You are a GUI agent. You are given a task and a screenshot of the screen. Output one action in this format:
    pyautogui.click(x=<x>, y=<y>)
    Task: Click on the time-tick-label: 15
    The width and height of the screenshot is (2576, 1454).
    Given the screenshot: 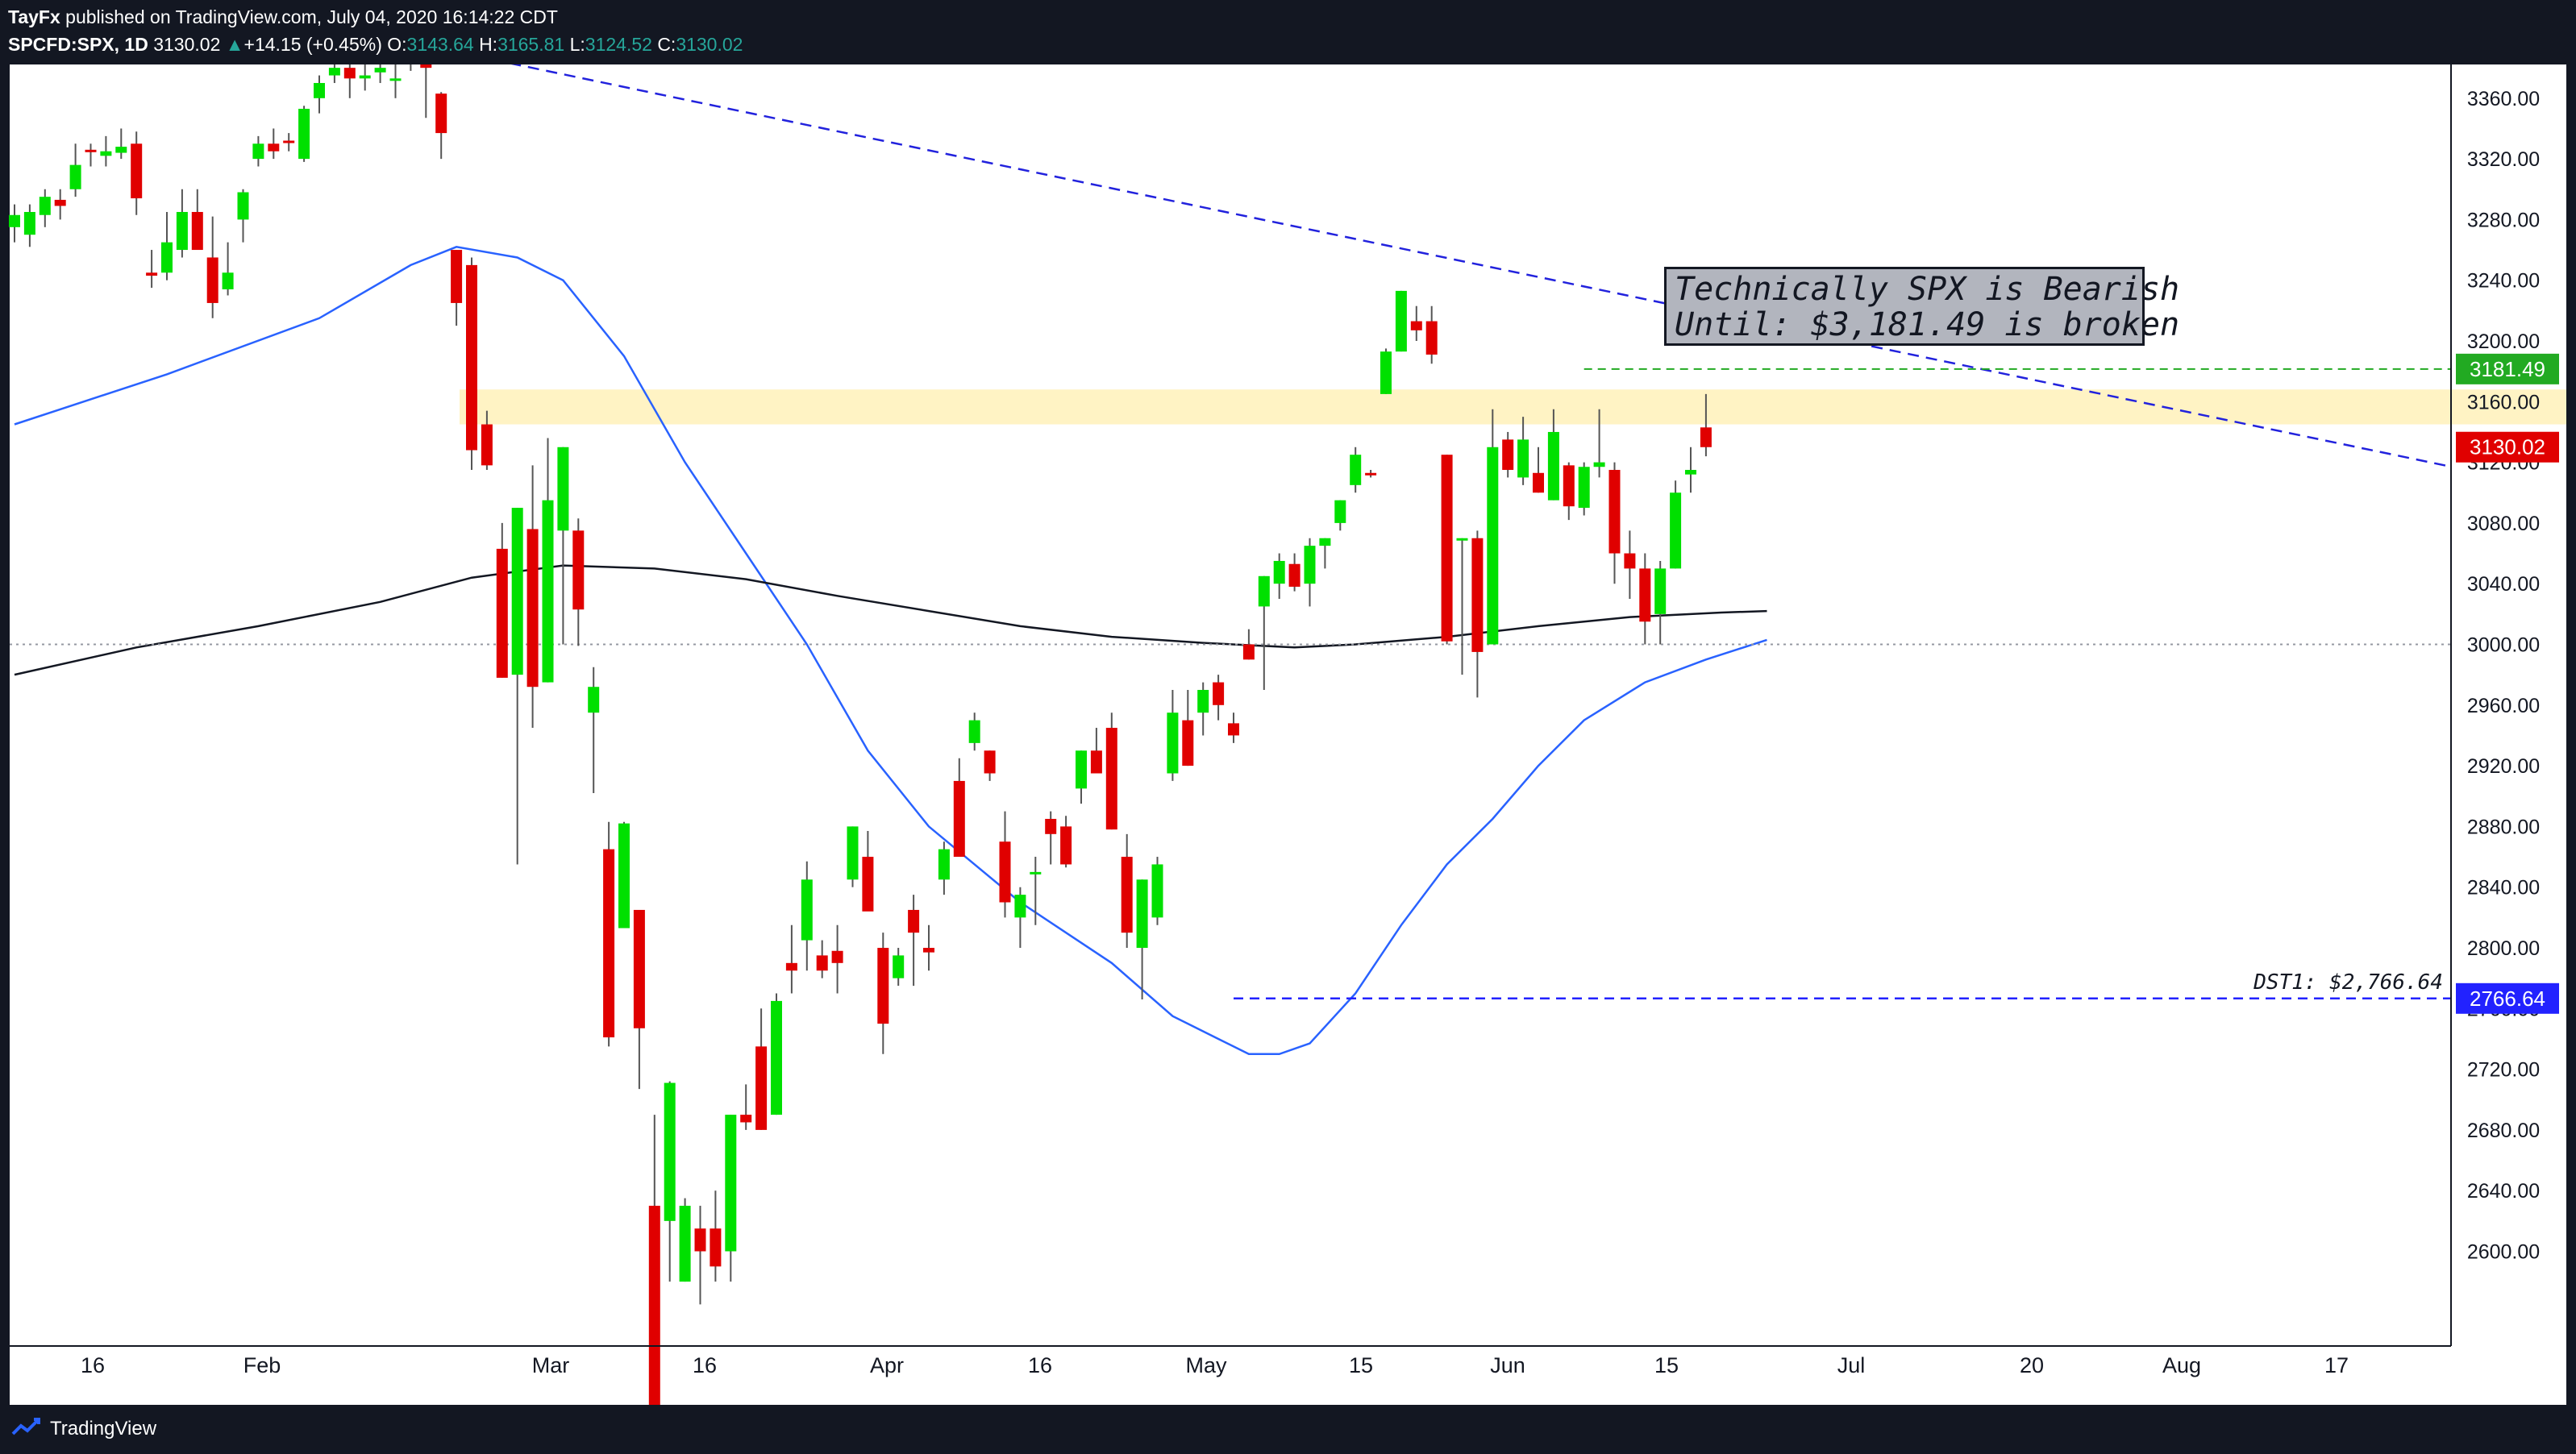 What is the action you would take?
    pyautogui.click(x=1667, y=1365)
    